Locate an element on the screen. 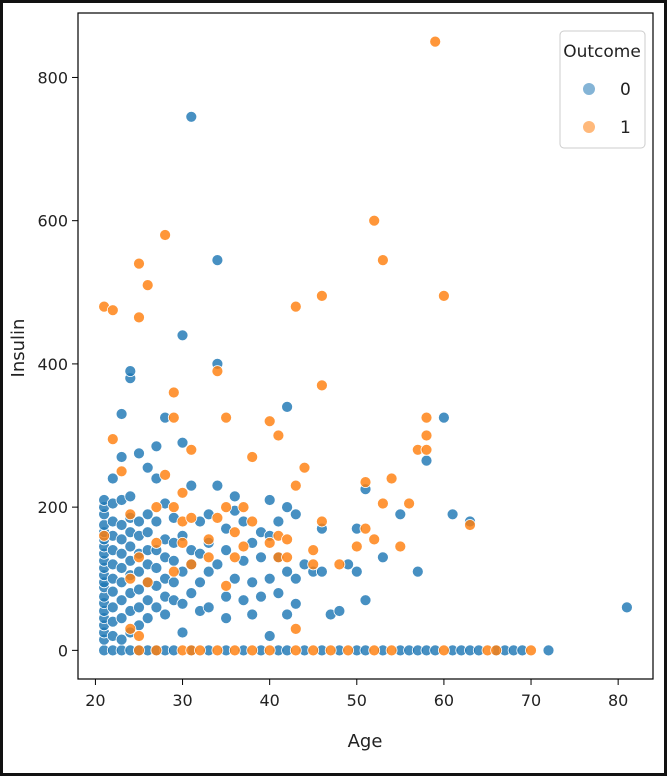 The image size is (667, 777). legend-title: Outcome is located at coordinates (602, 52).